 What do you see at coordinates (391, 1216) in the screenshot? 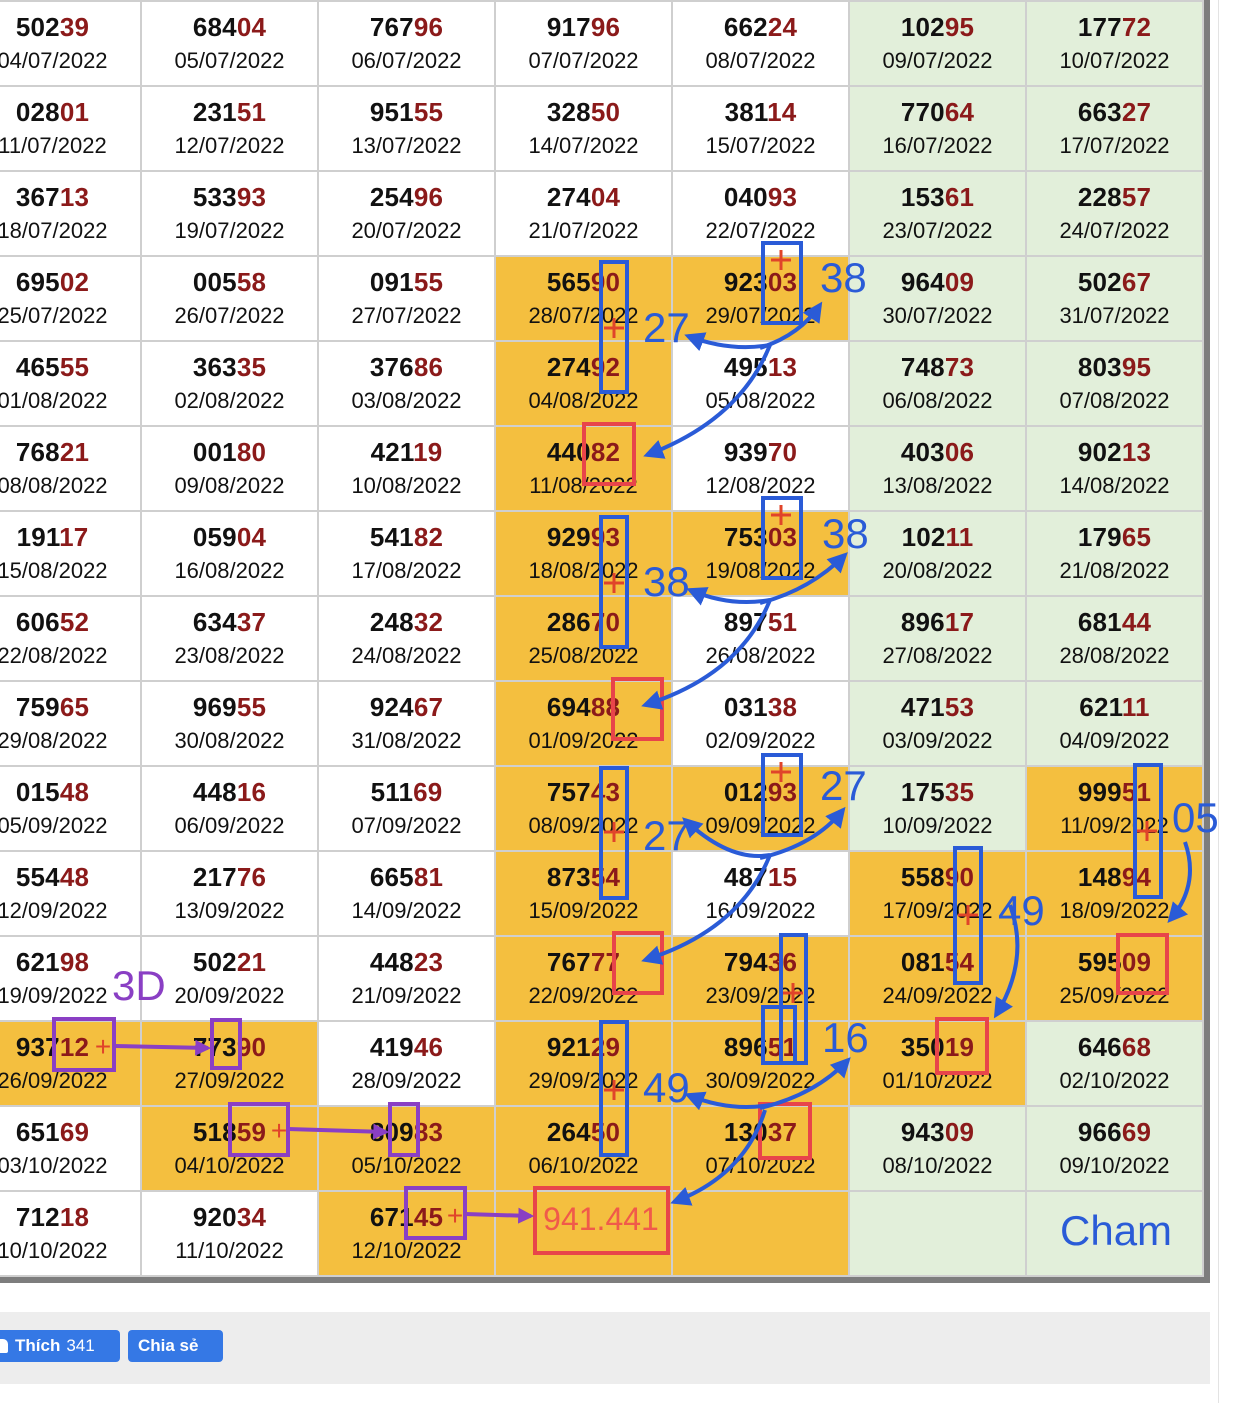
I see `number-head: 671` at bounding box center [391, 1216].